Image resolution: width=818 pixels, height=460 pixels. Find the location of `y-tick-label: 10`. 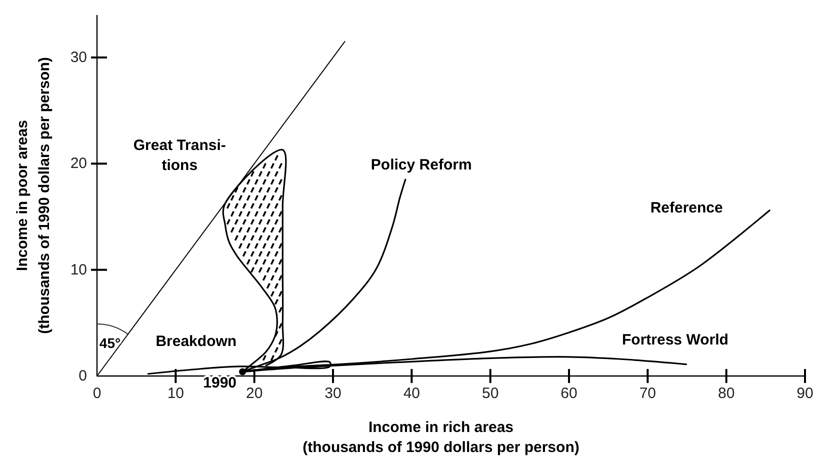

y-tick-label: 10 is located at coordinates (78, 269).